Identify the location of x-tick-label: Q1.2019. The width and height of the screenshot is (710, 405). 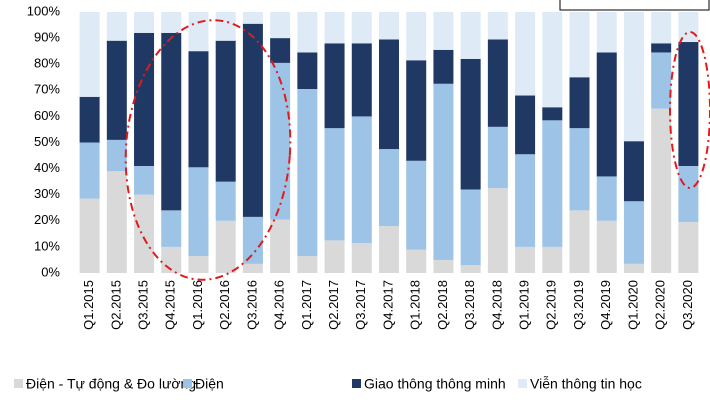
(524, 305).